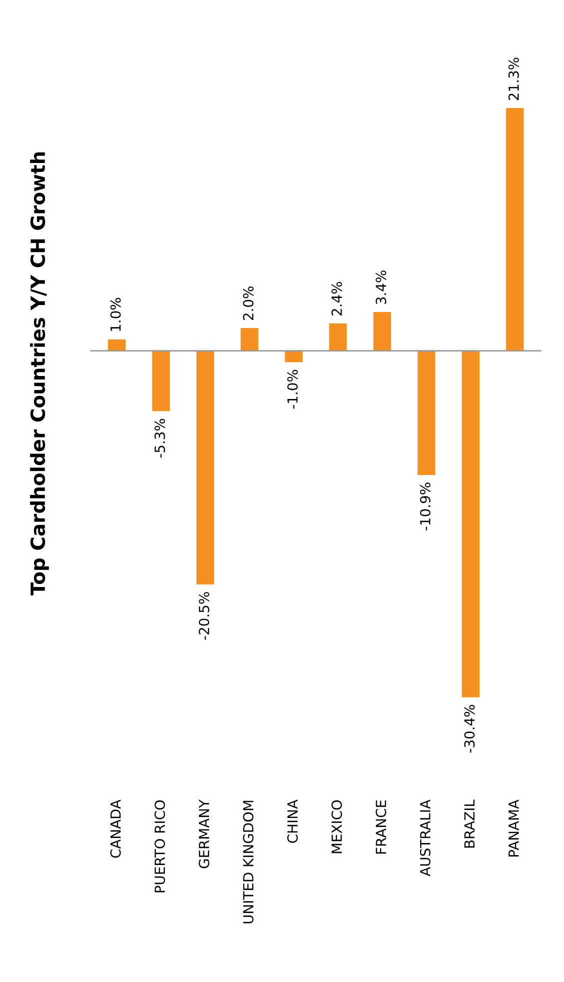  Describe the element at coordinates (248, 303) in the screenshot. I see `data-label: 2.0%` at that location.